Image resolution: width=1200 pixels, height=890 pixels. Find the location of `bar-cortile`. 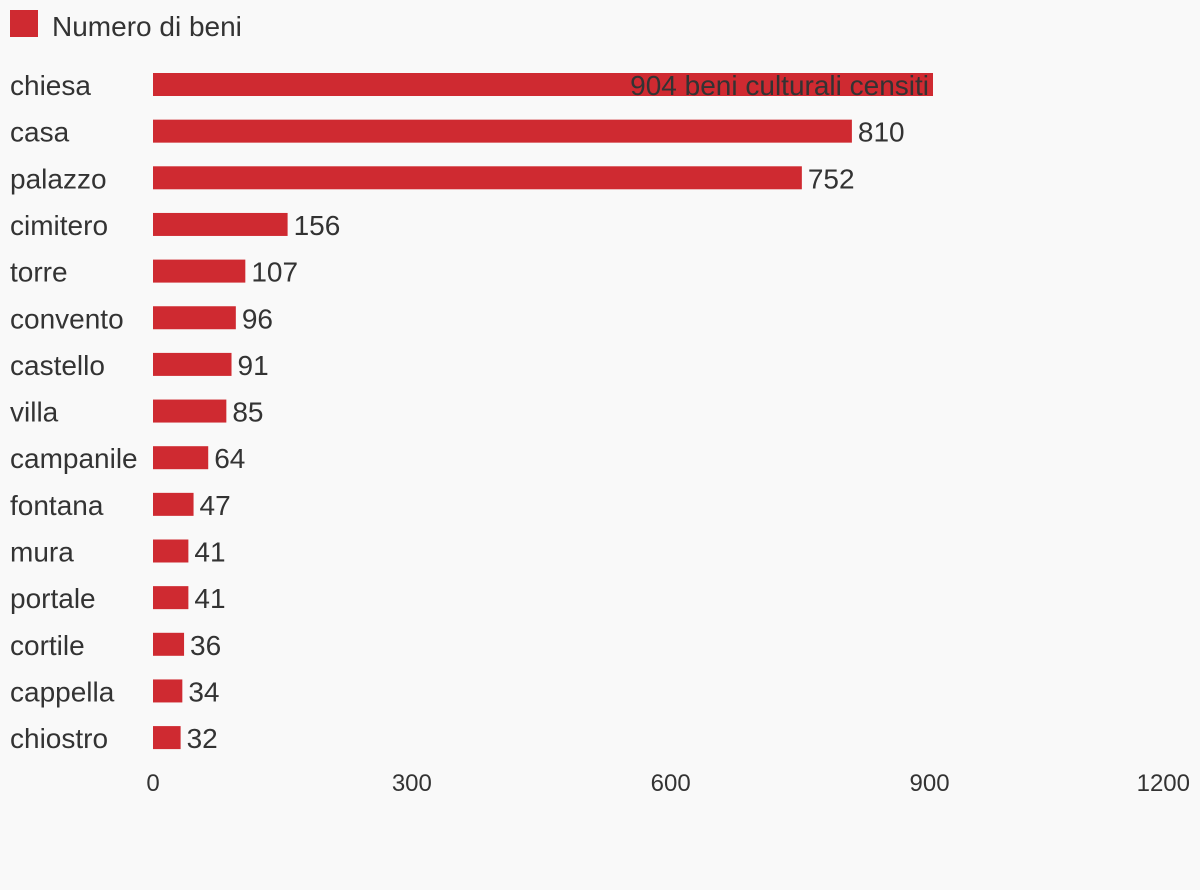

bar-cortile is located at coordinates (169, 644).